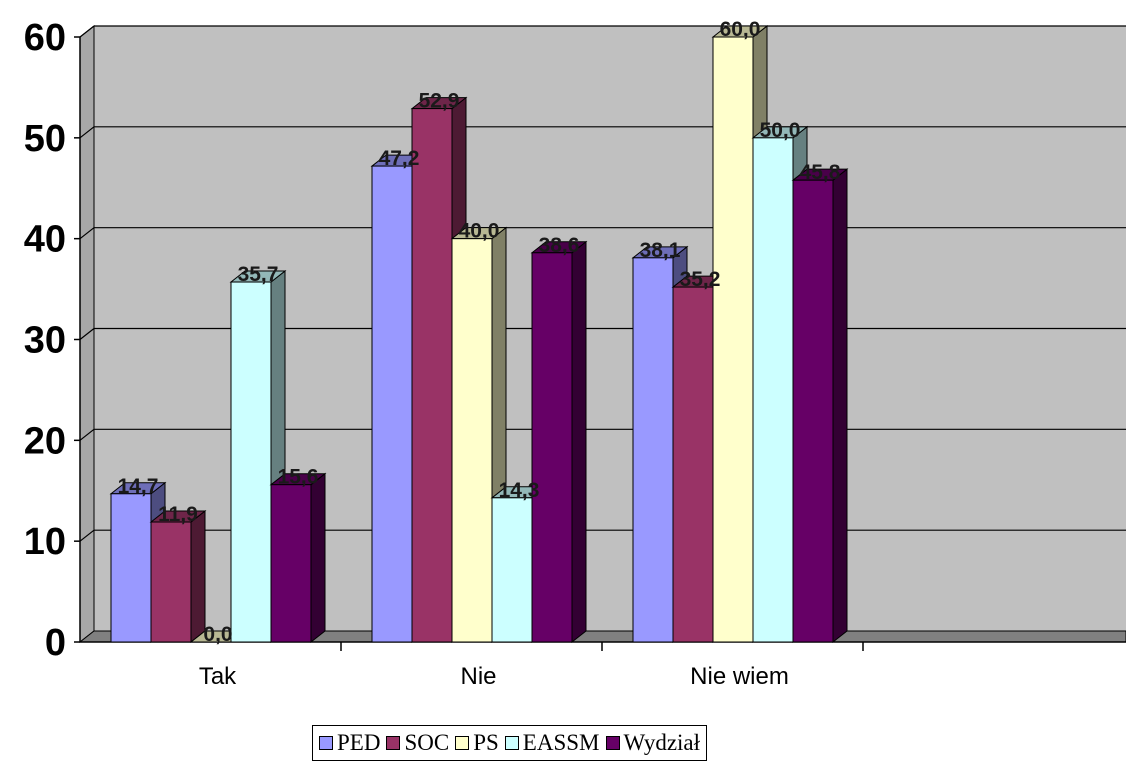 This screenshot has width=1126, height=765. What do you see at coordinates (45, 38) in the screenshot?
I see `y-tick-label: 60` at bounding box center [45, 38].